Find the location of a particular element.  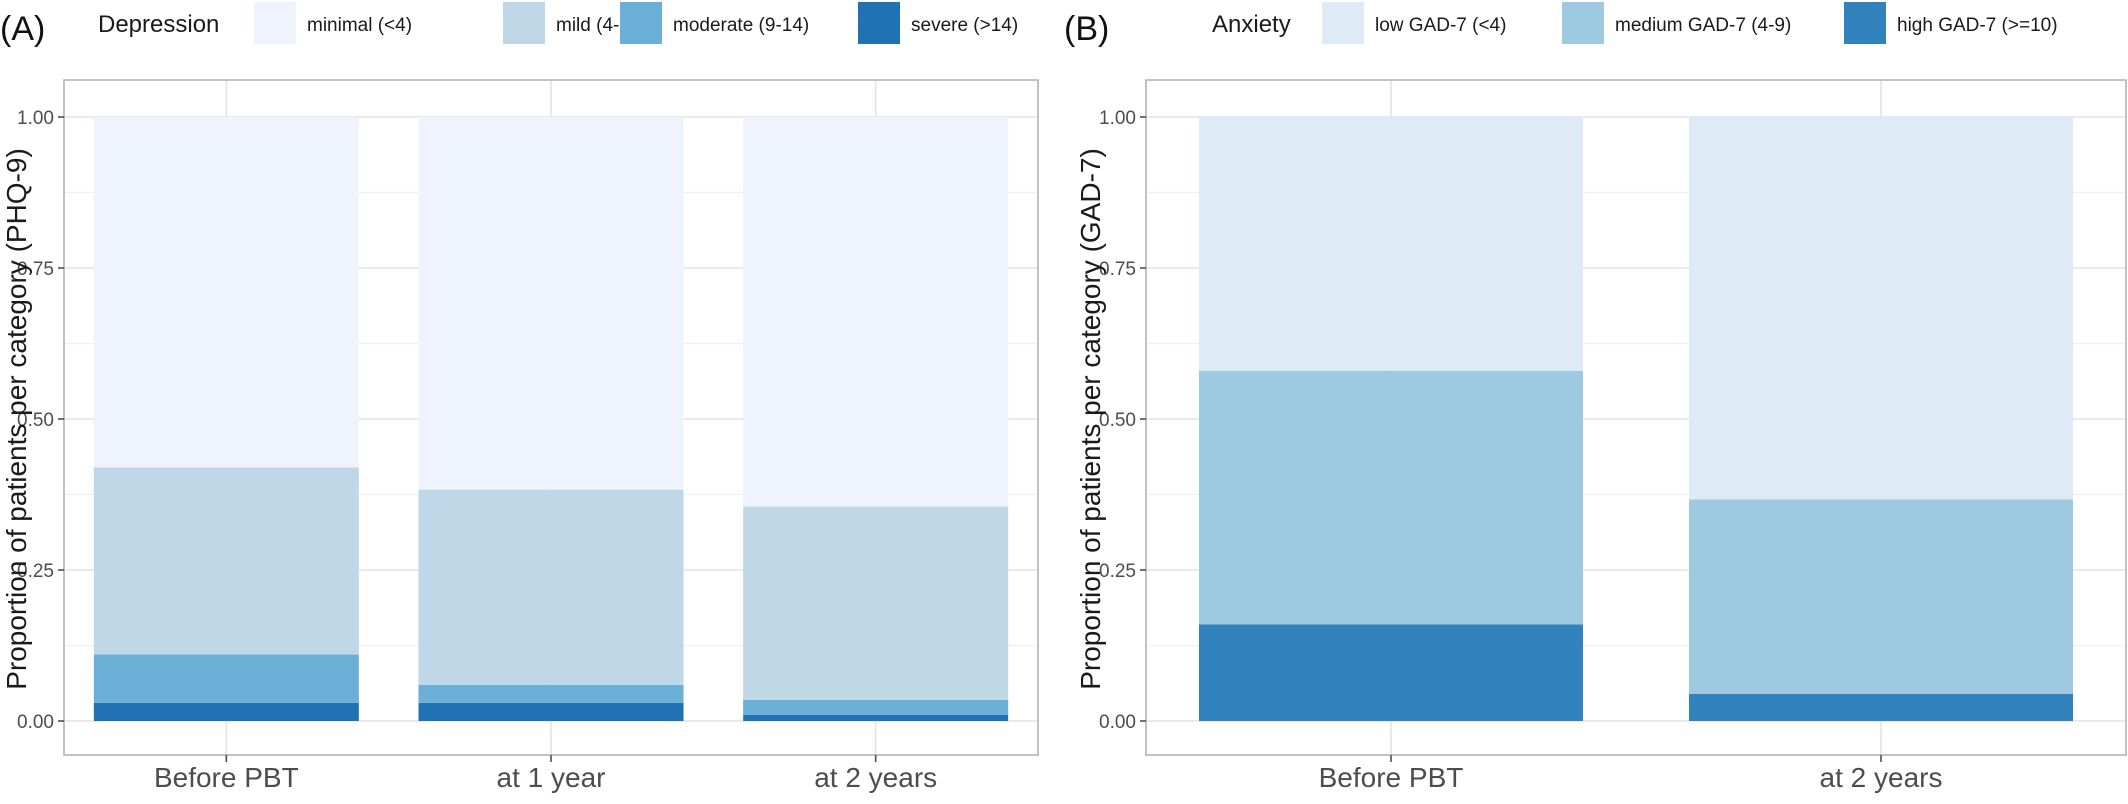

legend-title: Depression is located at coordinates (158, 24).